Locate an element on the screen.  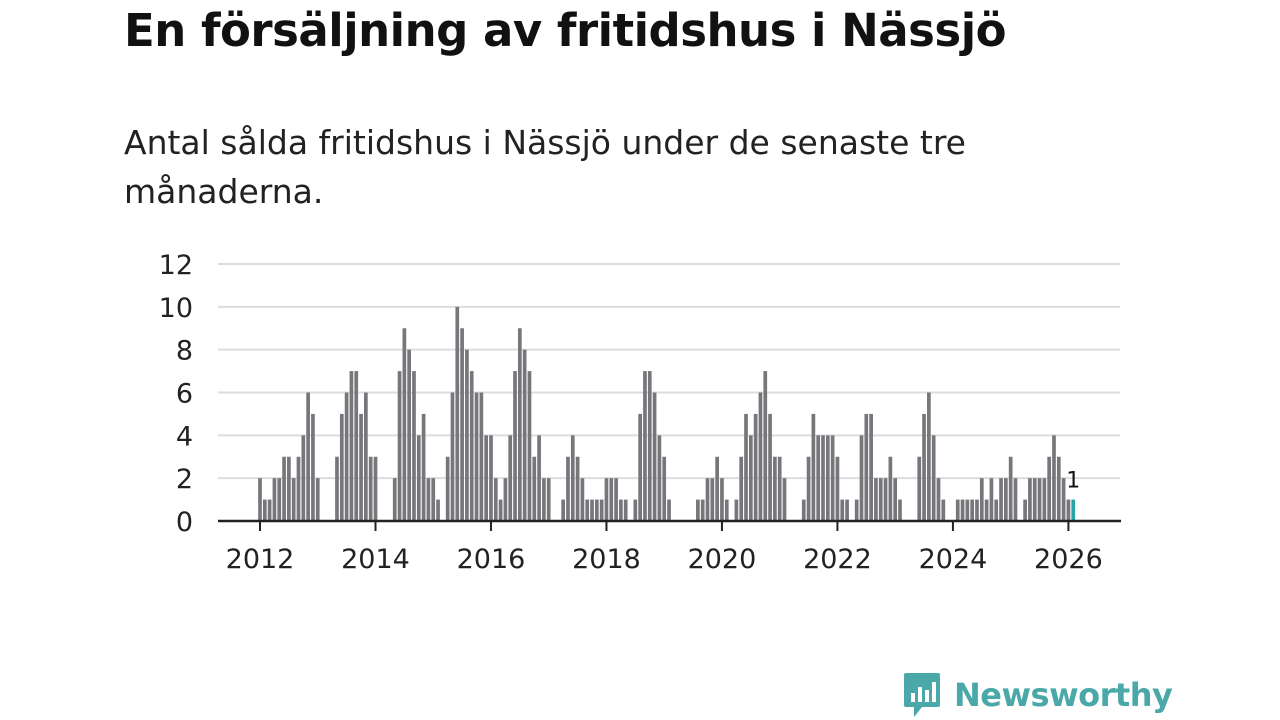
y-axis-ticks: 0 2 4 6 8 10 12 is located at coordinates (176, 394).